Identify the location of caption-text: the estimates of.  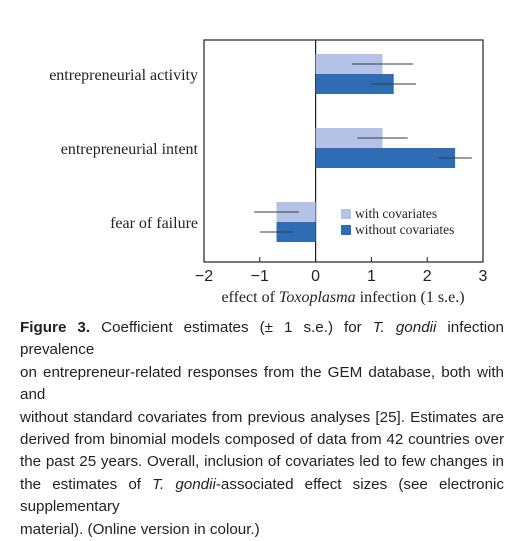
(86, 484).